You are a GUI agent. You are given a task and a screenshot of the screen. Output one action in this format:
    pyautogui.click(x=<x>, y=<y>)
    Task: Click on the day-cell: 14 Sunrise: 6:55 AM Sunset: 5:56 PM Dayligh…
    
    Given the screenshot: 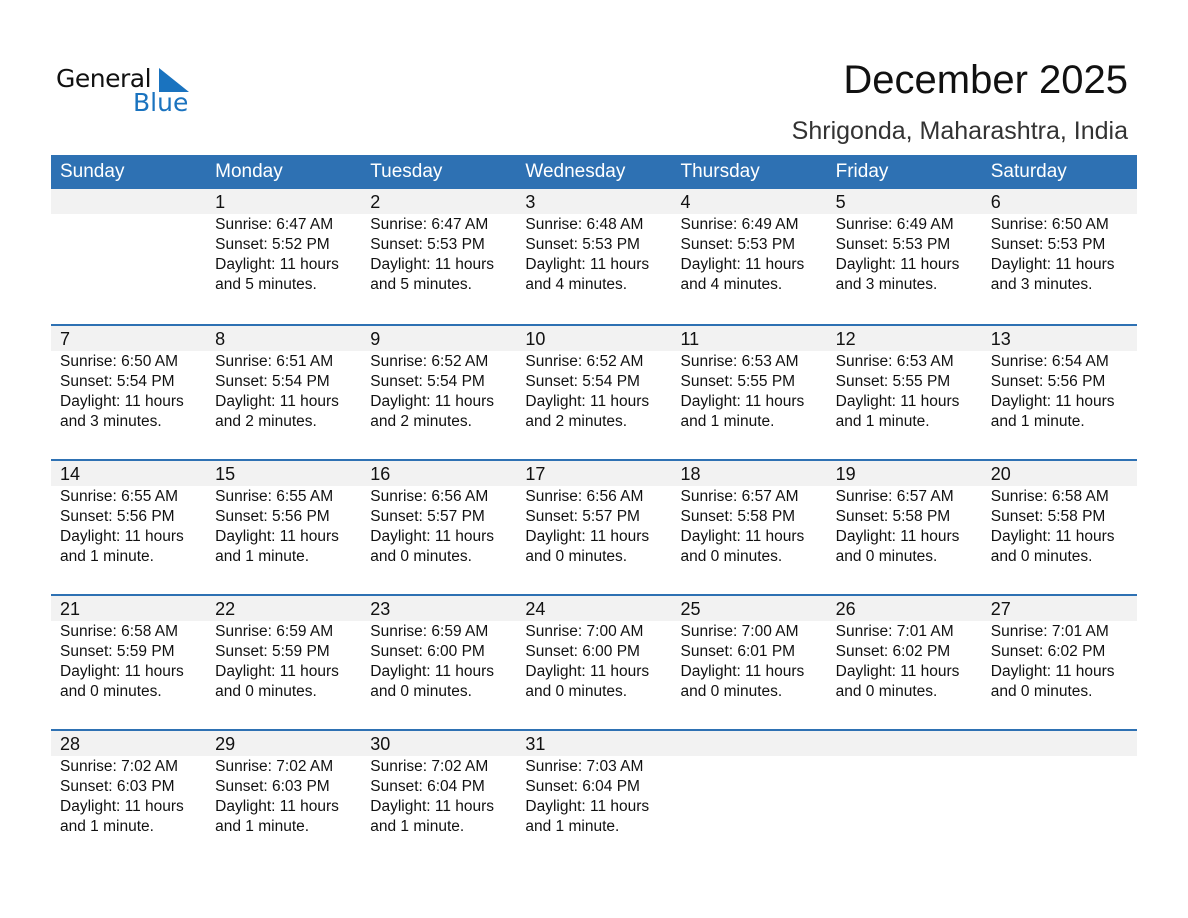 What is the action you would take?
    pyautogui.click(x=128, y=514)
    